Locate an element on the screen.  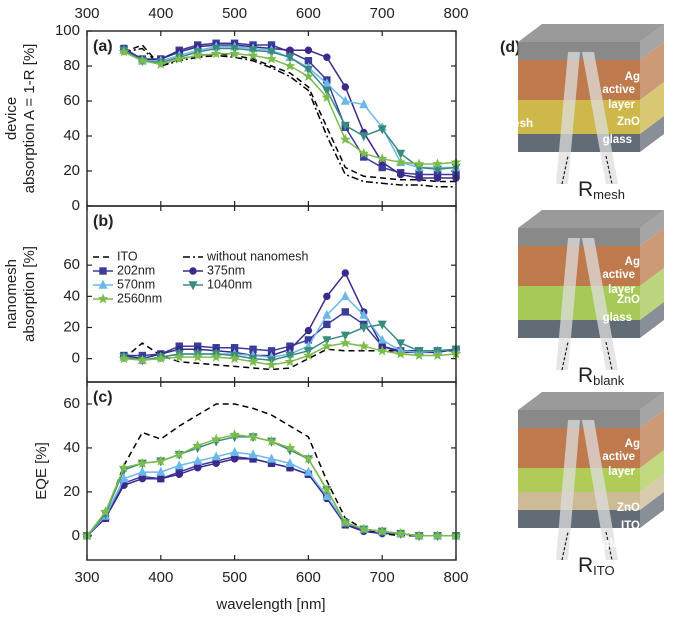
layer-label: ZnO is located at coordinates (628, 300).